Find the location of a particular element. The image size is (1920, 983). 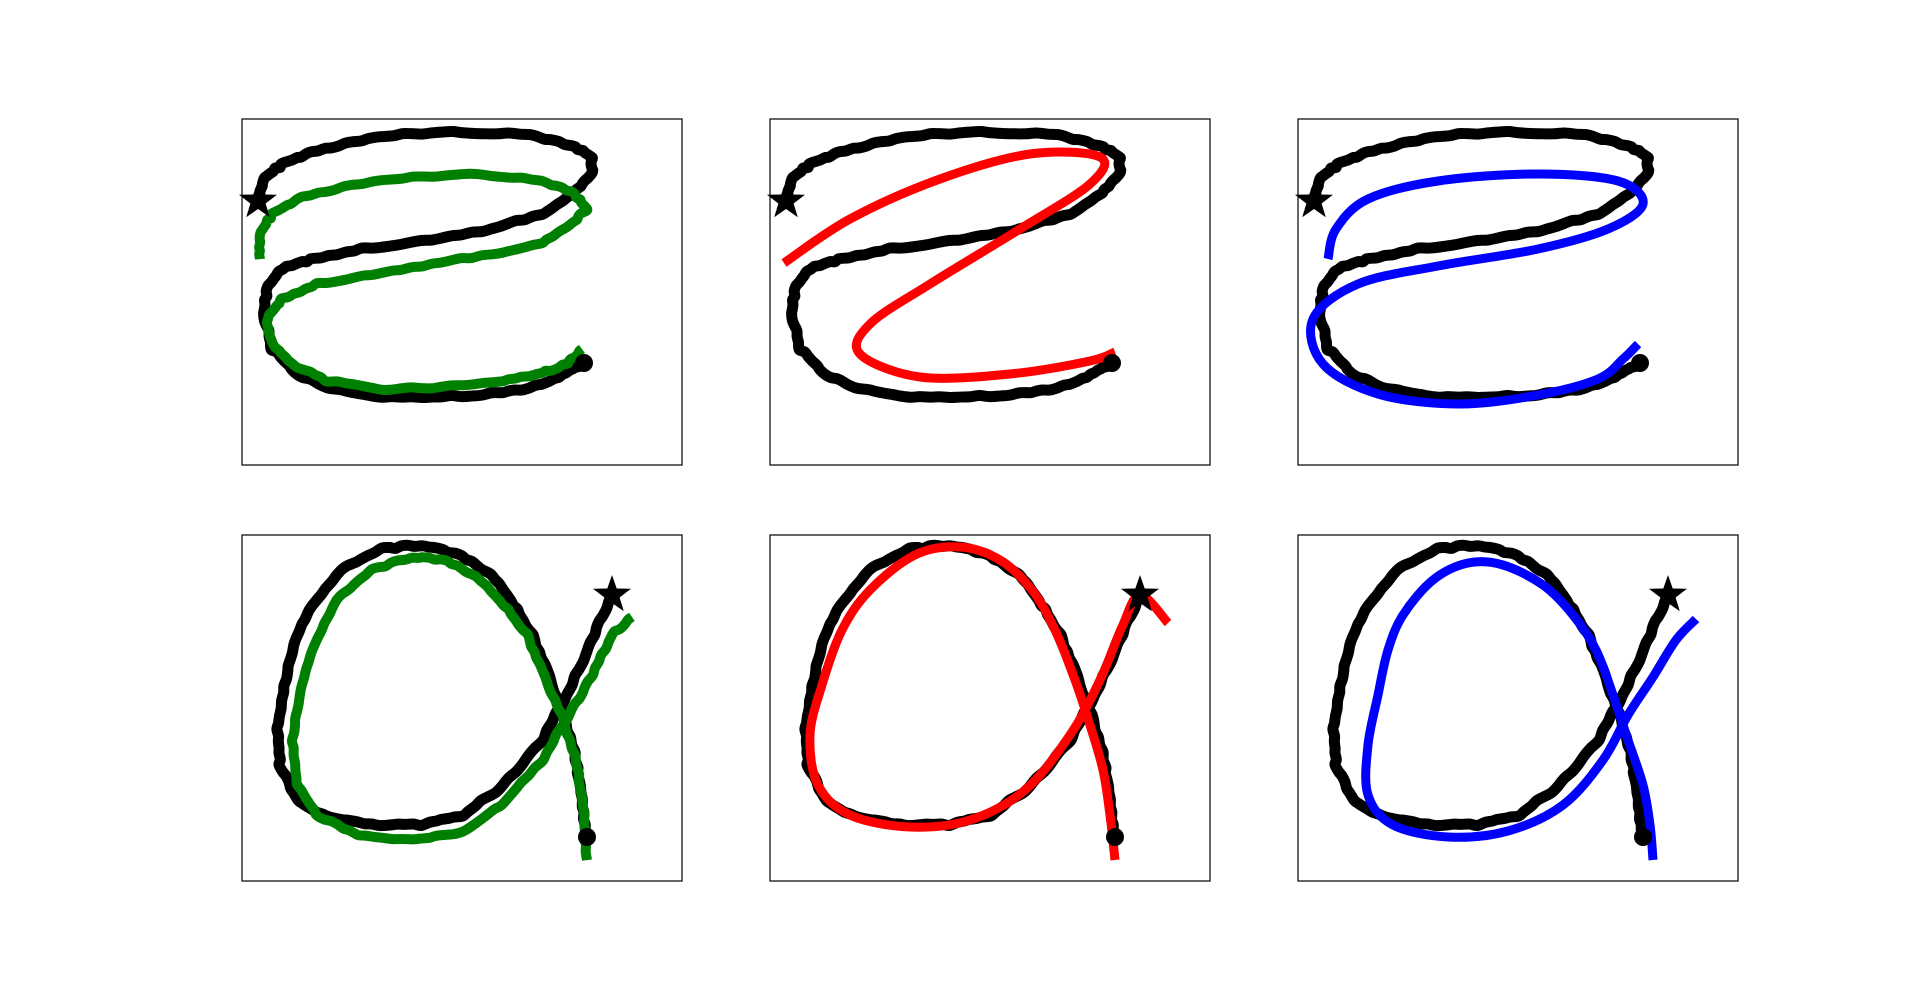

panel-alpha-blue is located at coordinates (1518, 708).